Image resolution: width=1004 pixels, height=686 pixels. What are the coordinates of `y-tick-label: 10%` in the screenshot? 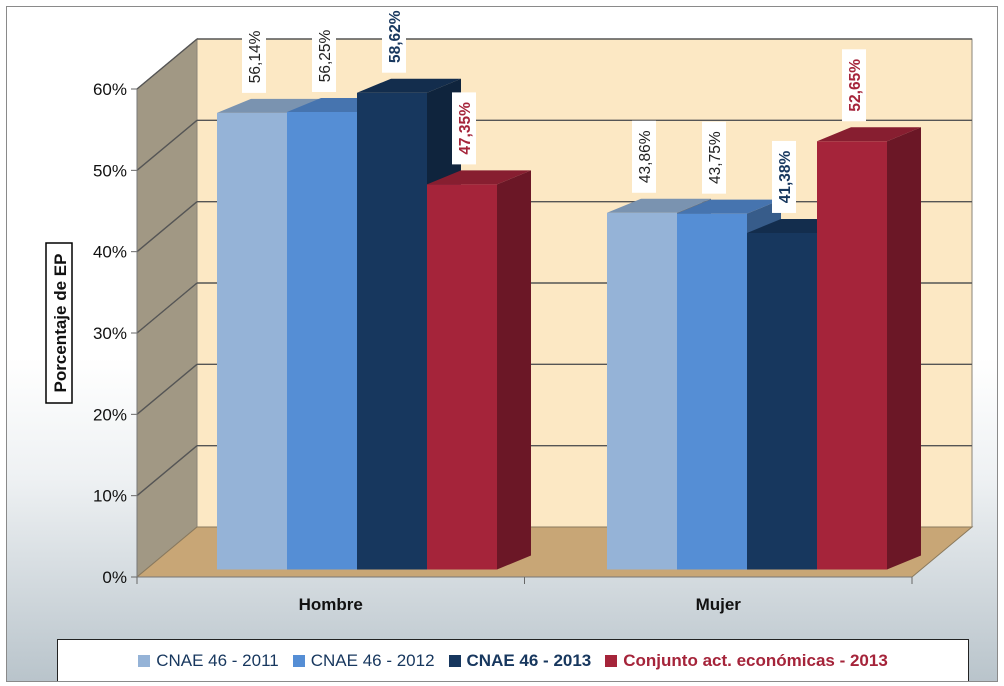 It's located at (110, 496).